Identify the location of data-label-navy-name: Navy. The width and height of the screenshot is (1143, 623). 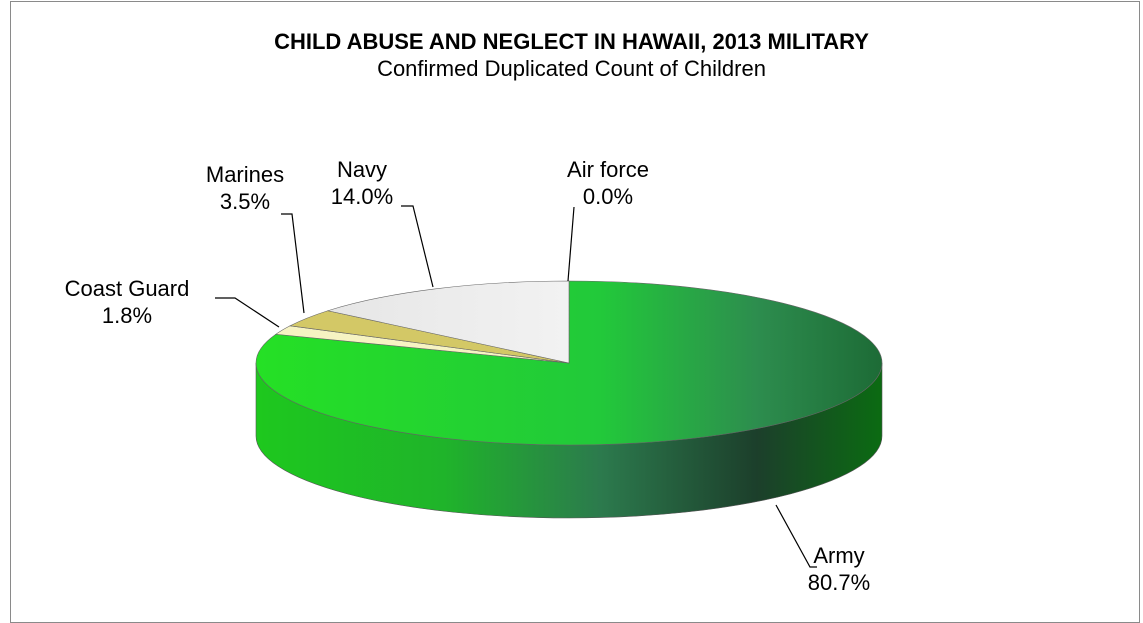
(362, 169).